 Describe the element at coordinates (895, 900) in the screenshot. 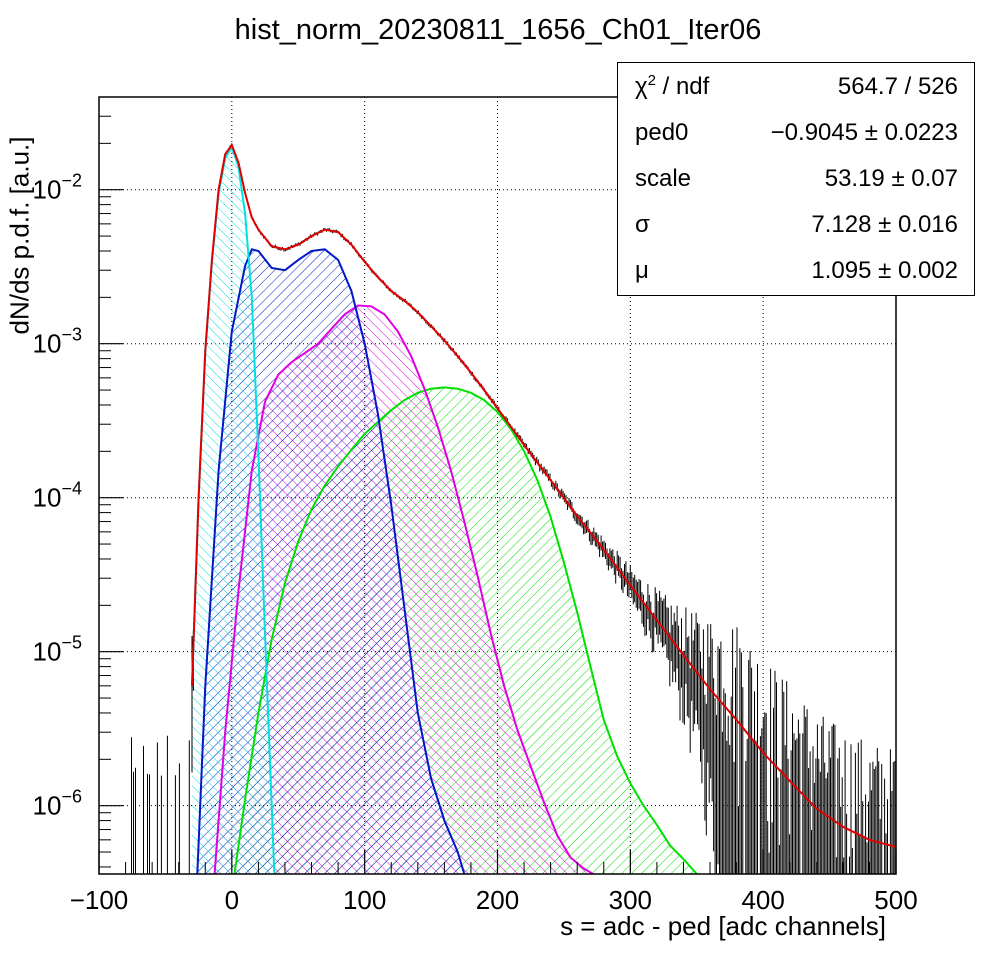

I see `x-tick-label: 500` at that location.